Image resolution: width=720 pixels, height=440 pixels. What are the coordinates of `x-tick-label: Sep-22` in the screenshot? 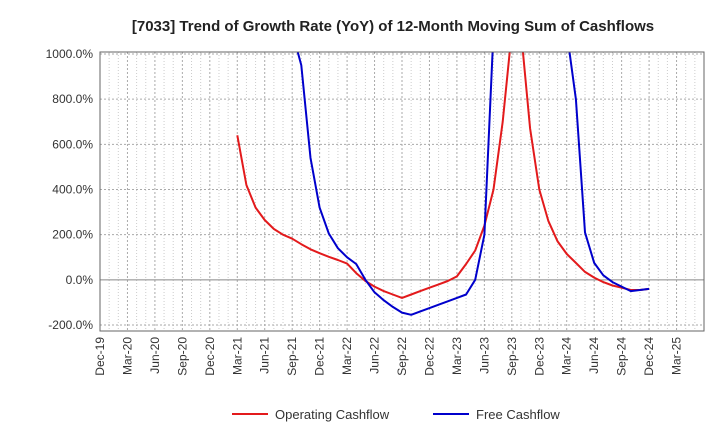 It's located at (402, 356).